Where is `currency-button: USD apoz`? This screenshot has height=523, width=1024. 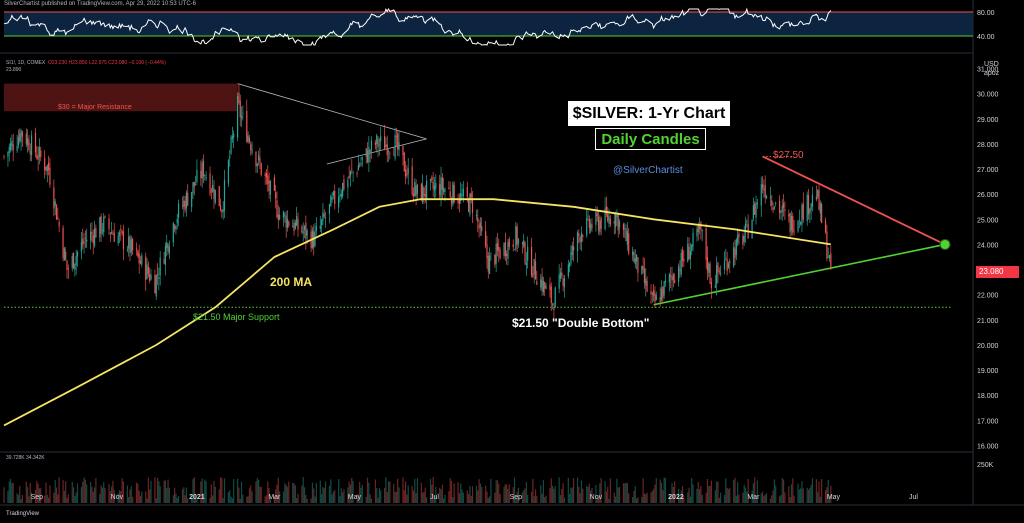
currency-button: USD apoz is located at coordinates (991, 69).